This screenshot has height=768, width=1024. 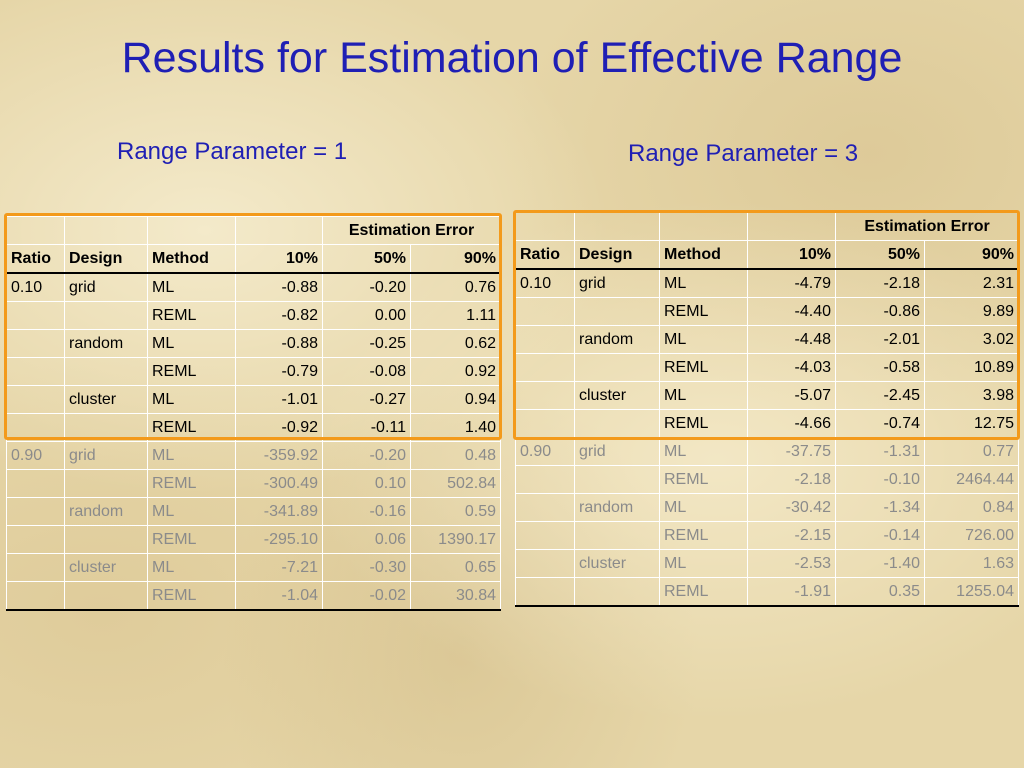 I want to click on table-row: REML -295.10 0.06 1390.17, so click(x=254, y=539).